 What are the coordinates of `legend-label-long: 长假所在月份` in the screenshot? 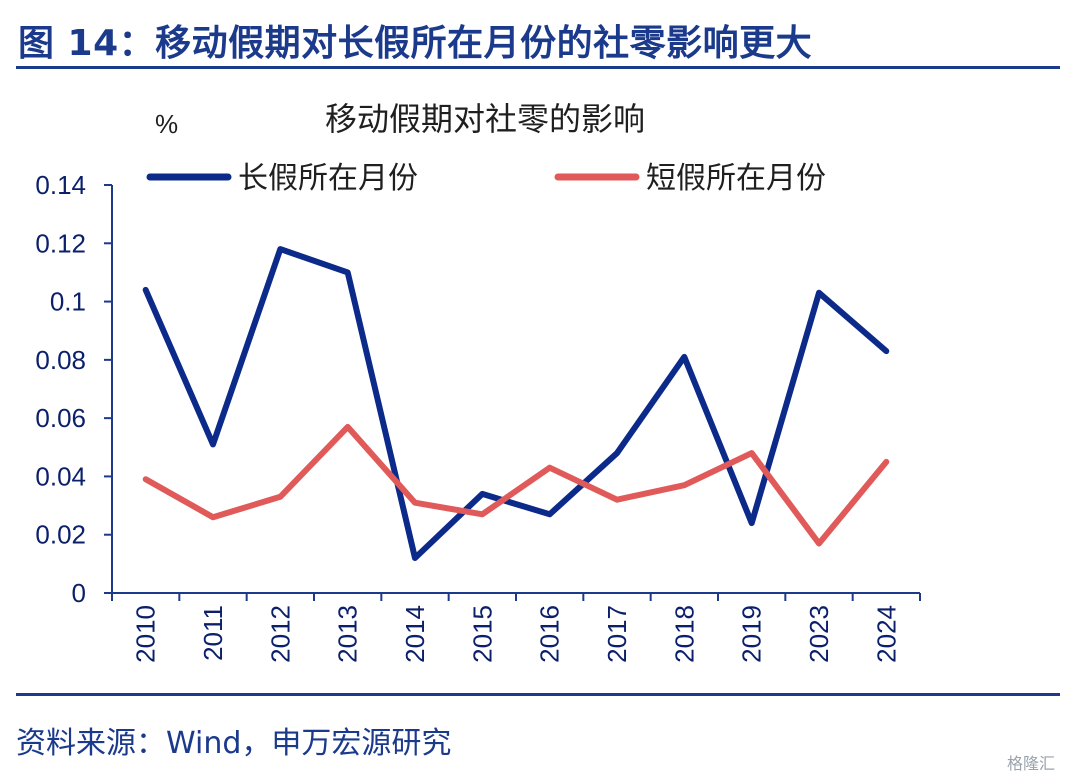 It's located at (328, 178).